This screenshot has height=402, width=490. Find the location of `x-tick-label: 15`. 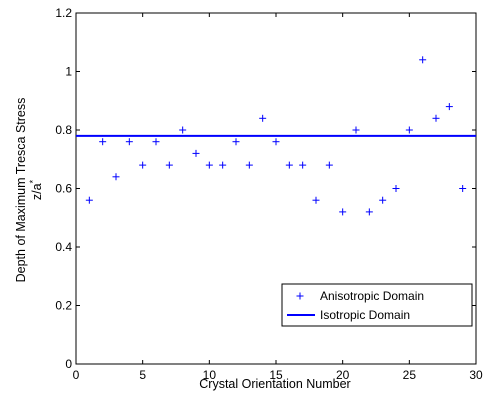

x-tick-label: 15 is located at coordinates (276, 375).